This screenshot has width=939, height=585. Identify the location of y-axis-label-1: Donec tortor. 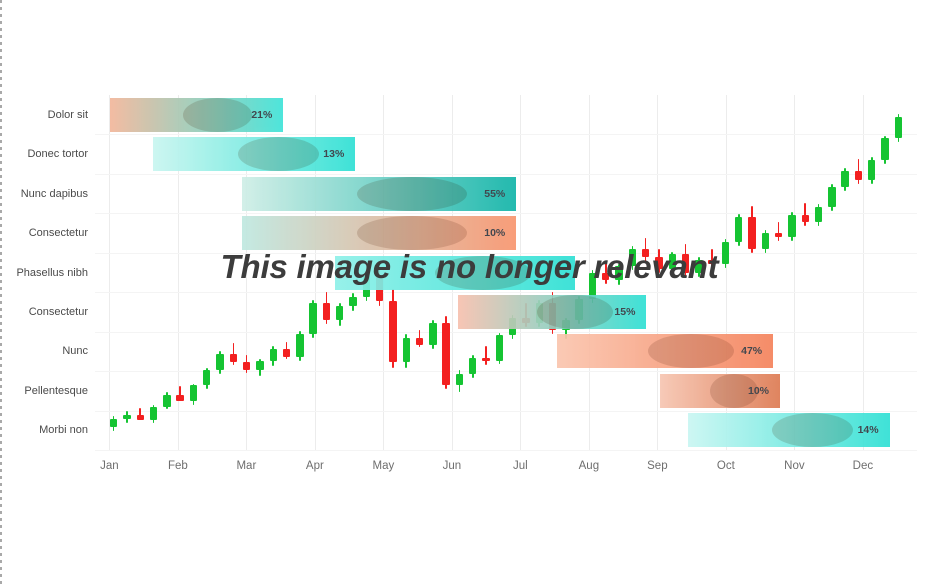
(57, 154).